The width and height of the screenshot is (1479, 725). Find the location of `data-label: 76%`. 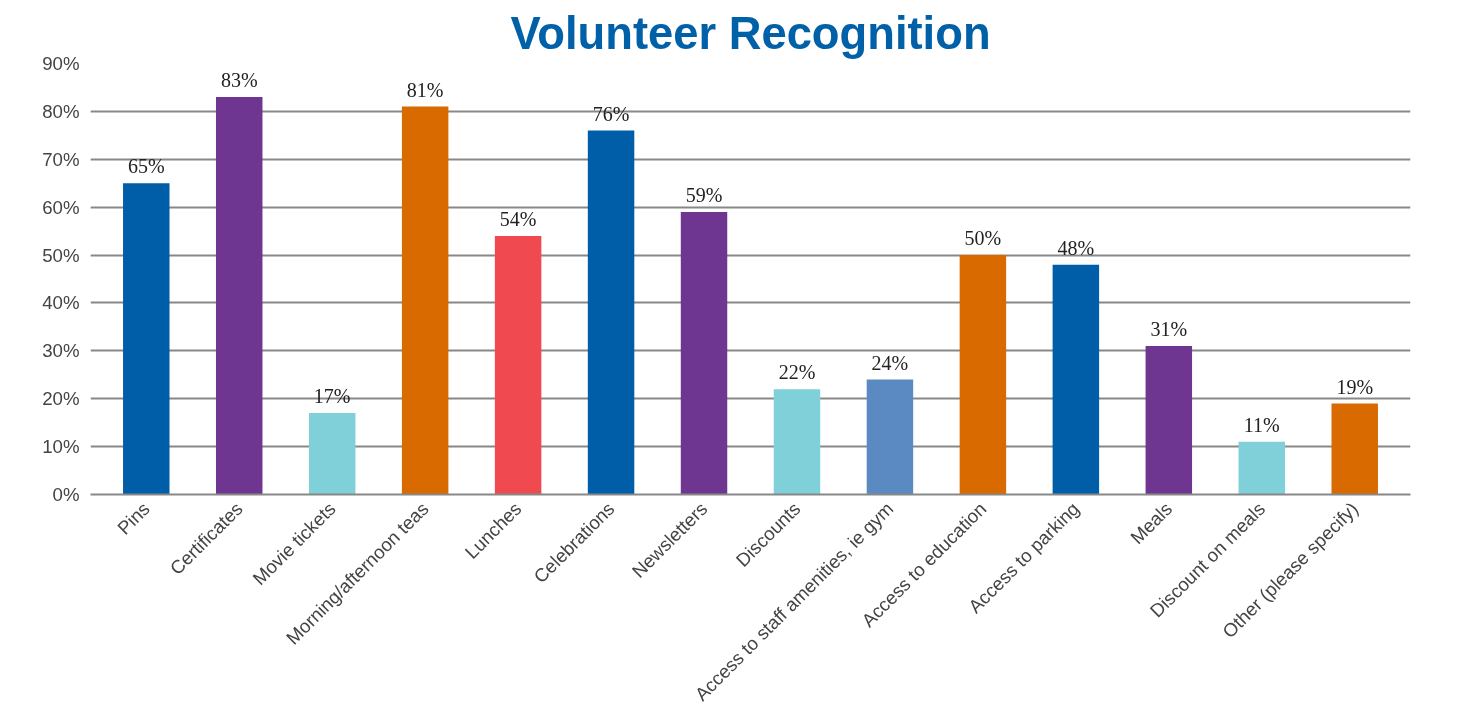

data-label: 76% is located at coordinates (611, 113).